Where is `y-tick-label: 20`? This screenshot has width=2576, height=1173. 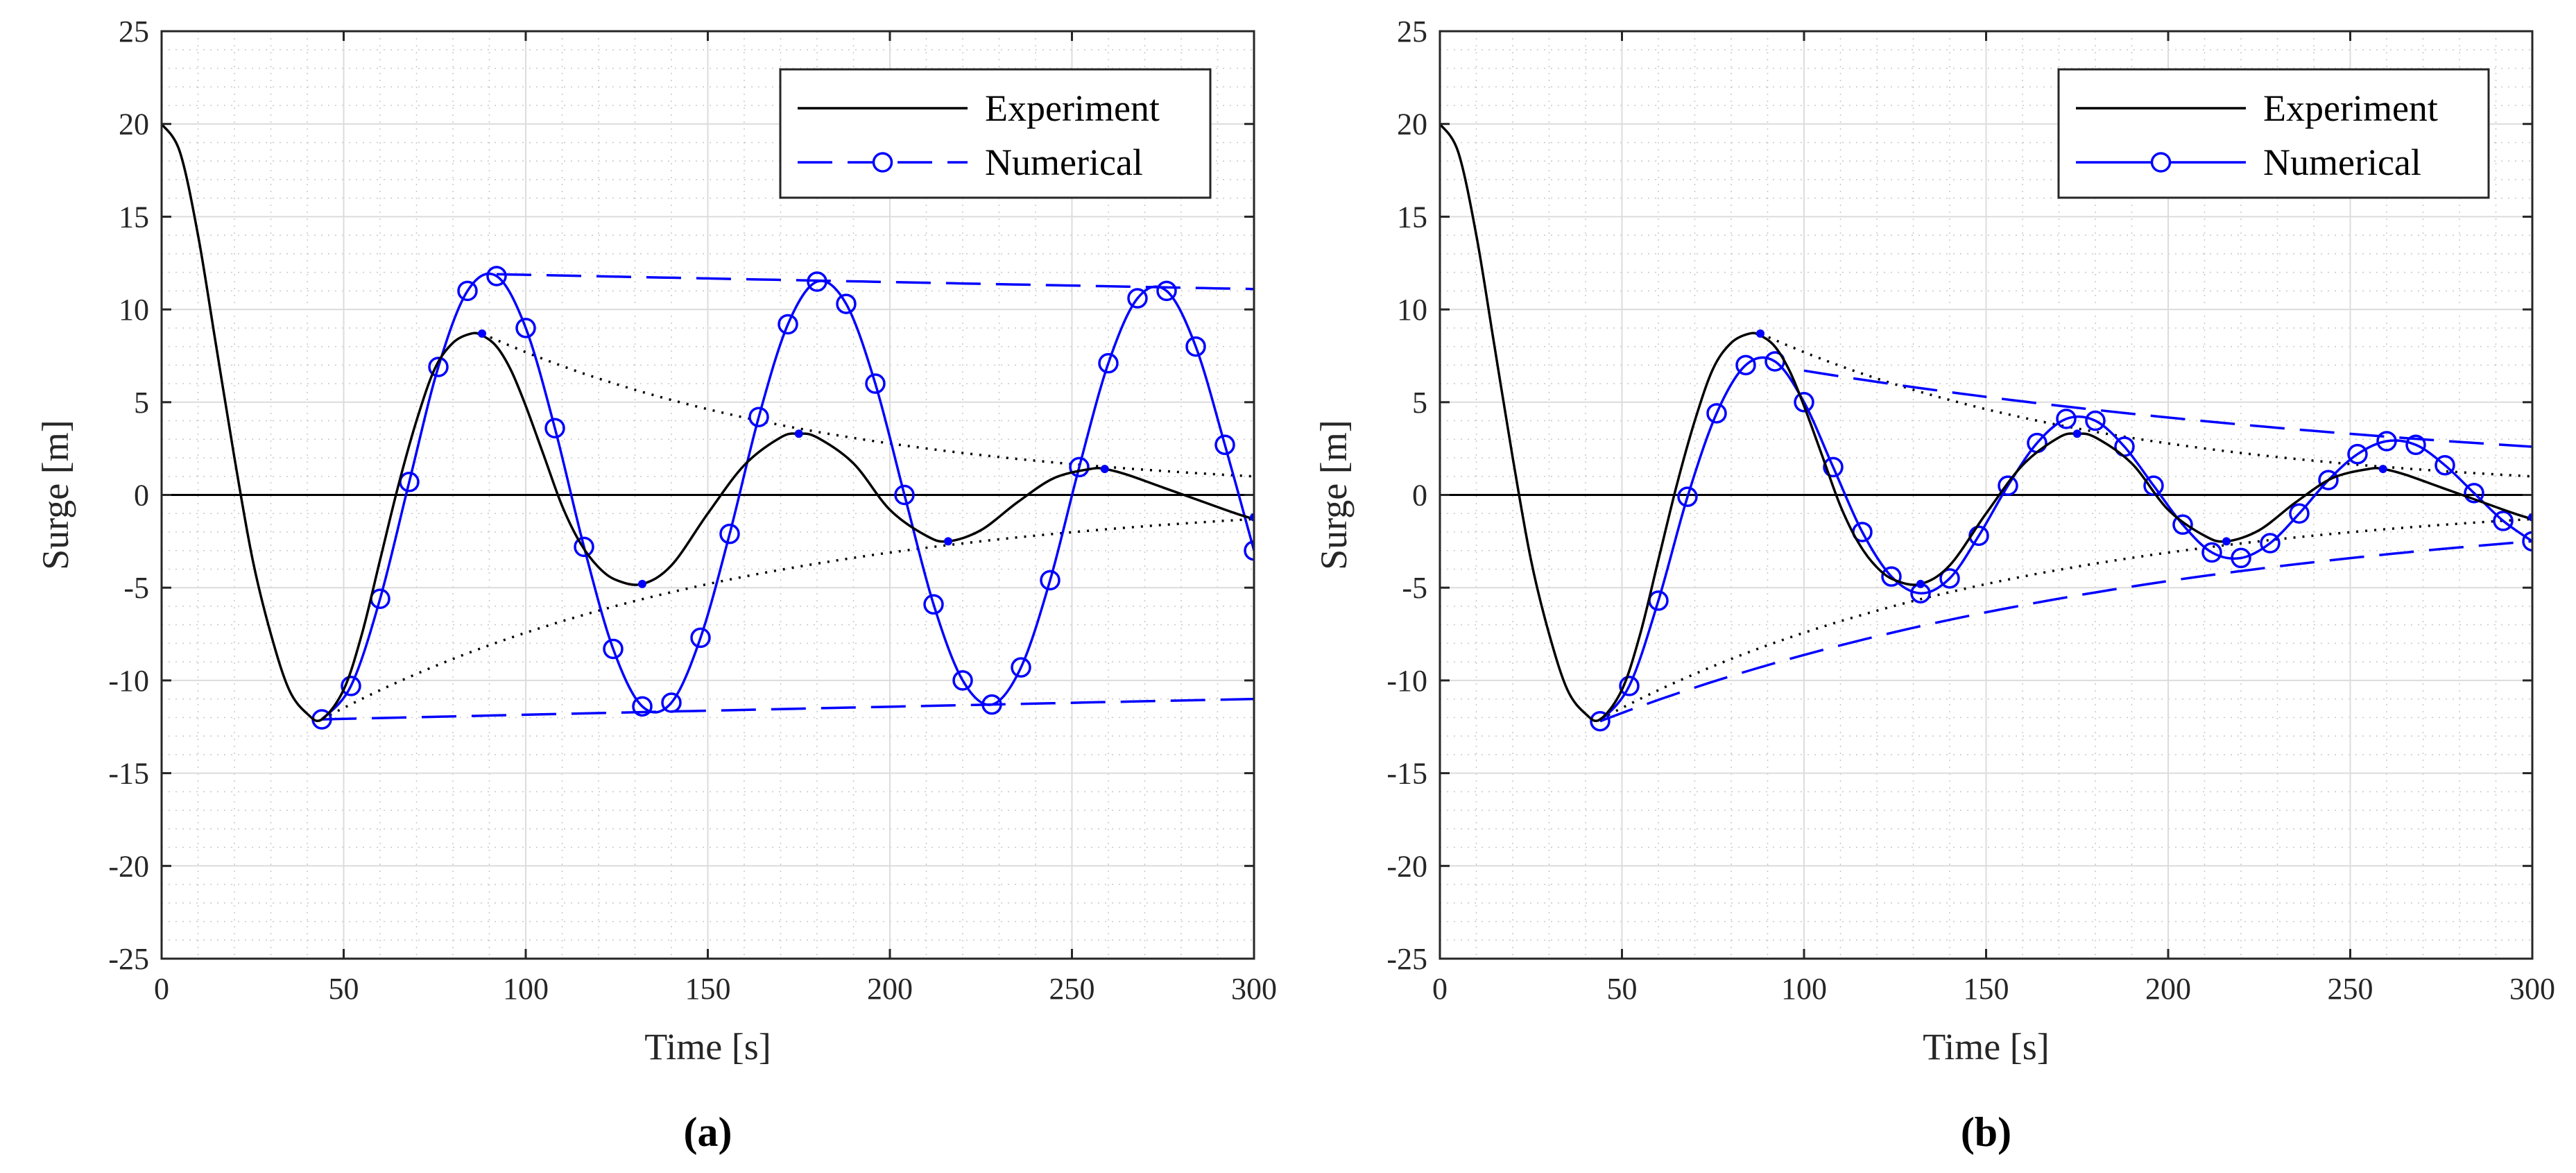 y-tick-label: 20 is located at coordinates (1412, 125).